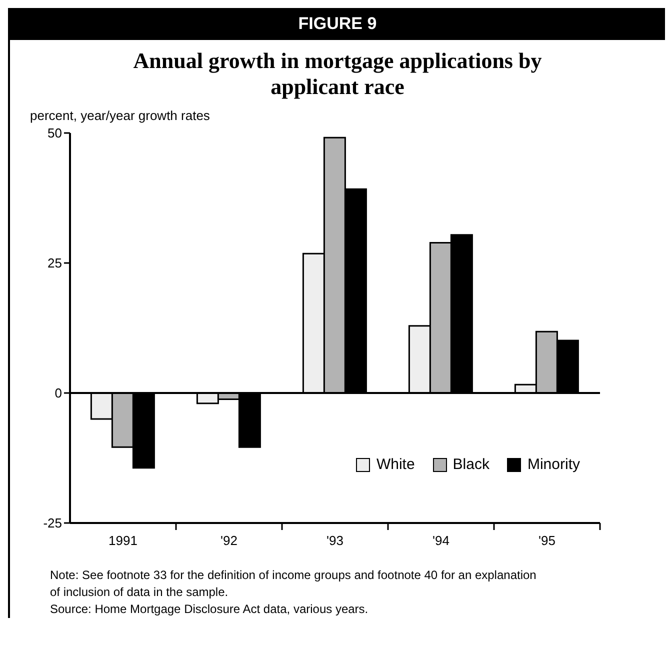 The image size is (671, 665). Describe the element at coordinates (395, 464) in the screenshot. I see `legend-label: White` at that location.